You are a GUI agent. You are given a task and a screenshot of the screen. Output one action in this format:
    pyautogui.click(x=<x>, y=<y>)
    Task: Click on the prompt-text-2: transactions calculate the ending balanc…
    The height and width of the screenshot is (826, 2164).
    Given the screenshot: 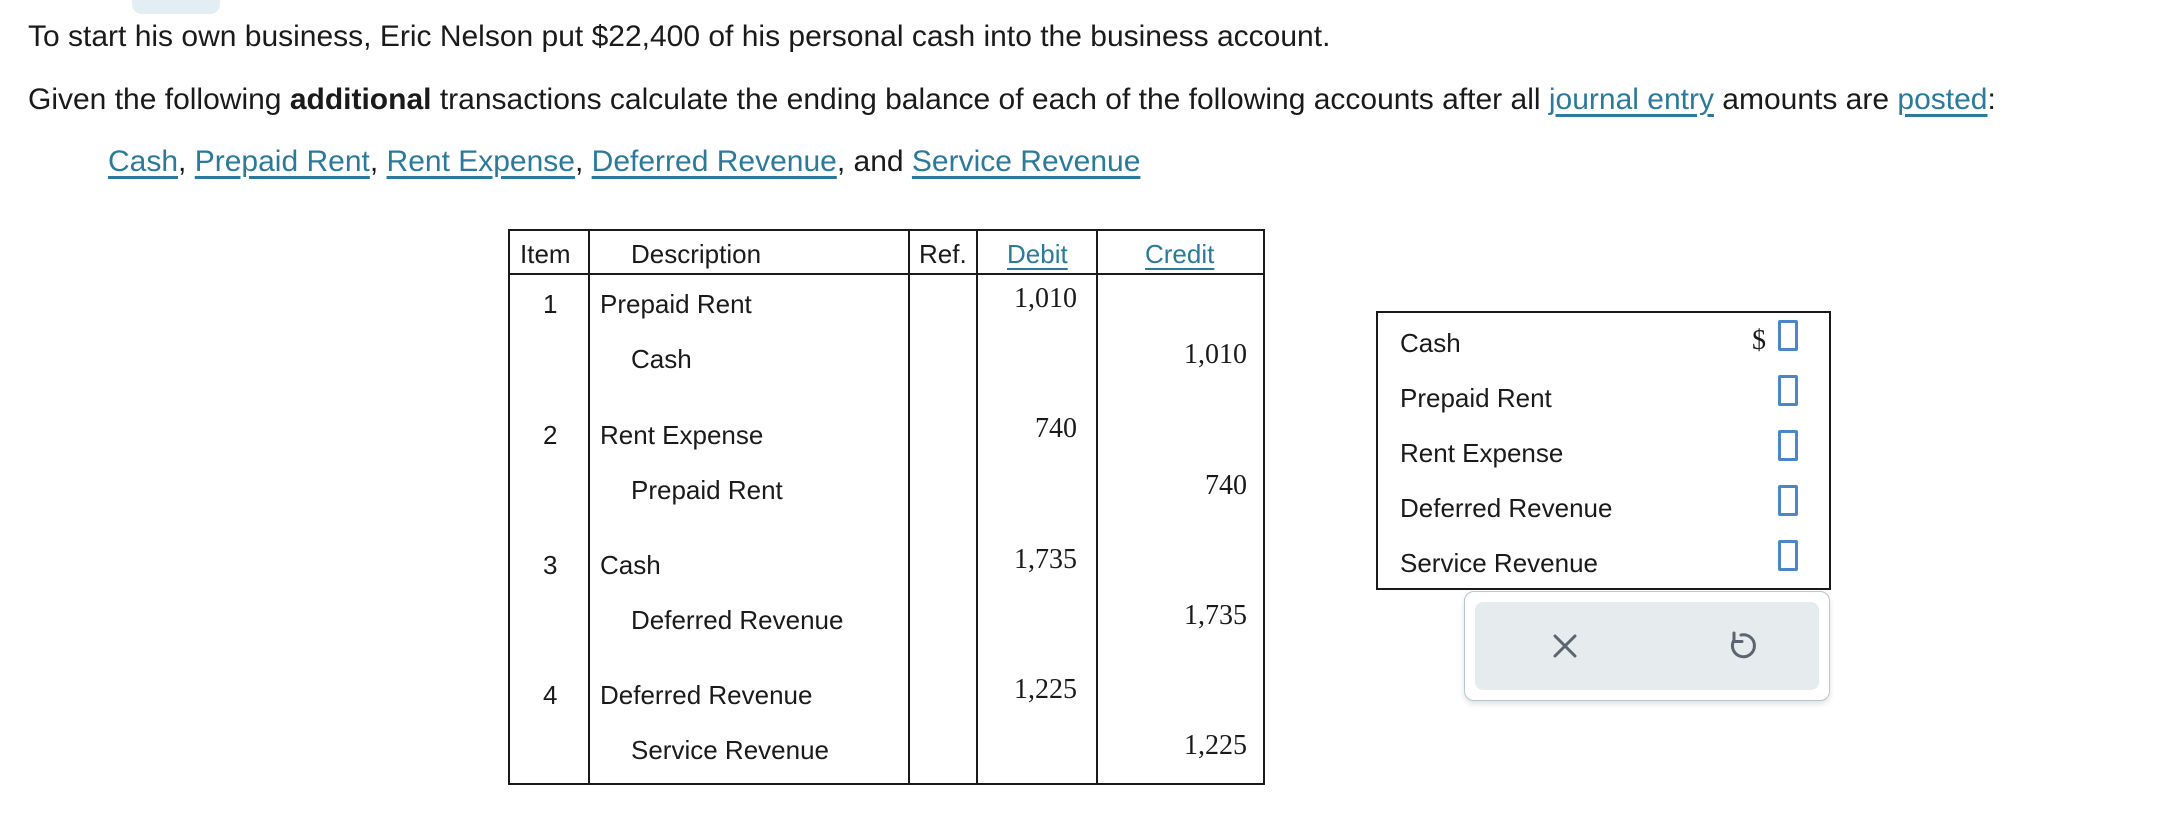 What is the action you would take?
    pyautogui.click(x=990, y=99)
    